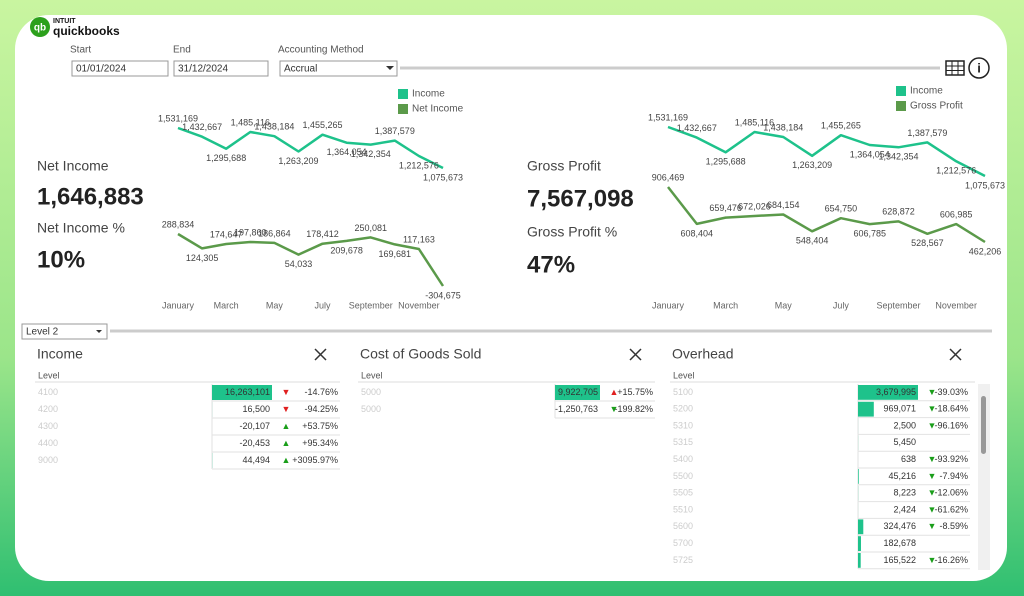 Image resolution: width=1024 pixels, height=596 pixels. What do you see at coordinates (250, 232) in the screenshot?
I see `data-label: 197,860` at bounding box center [250, 232].